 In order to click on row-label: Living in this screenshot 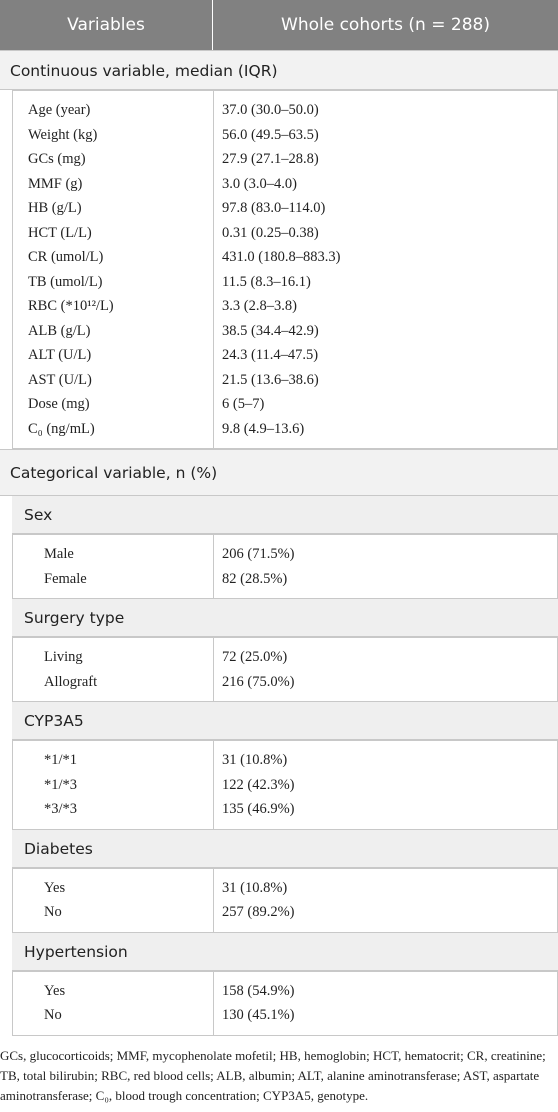, I will do `click(63, 657)`.